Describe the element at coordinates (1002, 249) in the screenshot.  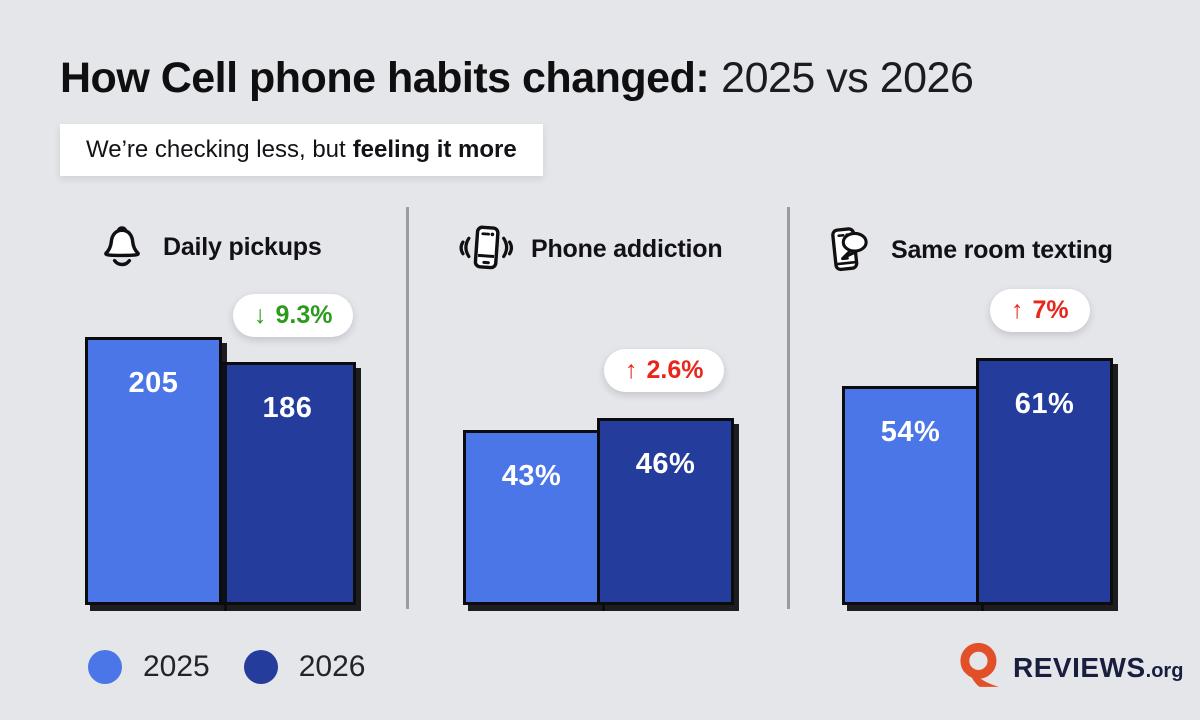
I see `chart-title: Same room texting` at that location.